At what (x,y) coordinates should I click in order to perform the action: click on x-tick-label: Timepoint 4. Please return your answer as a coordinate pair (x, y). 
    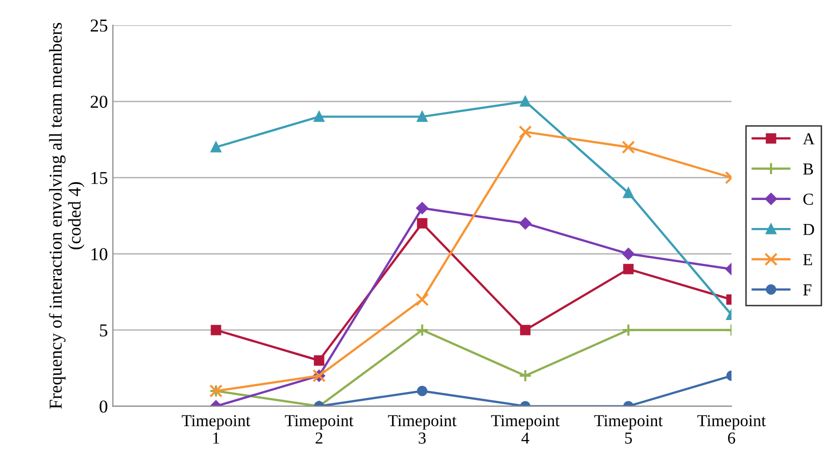
    Looking at the image, I should click on (525, 429).